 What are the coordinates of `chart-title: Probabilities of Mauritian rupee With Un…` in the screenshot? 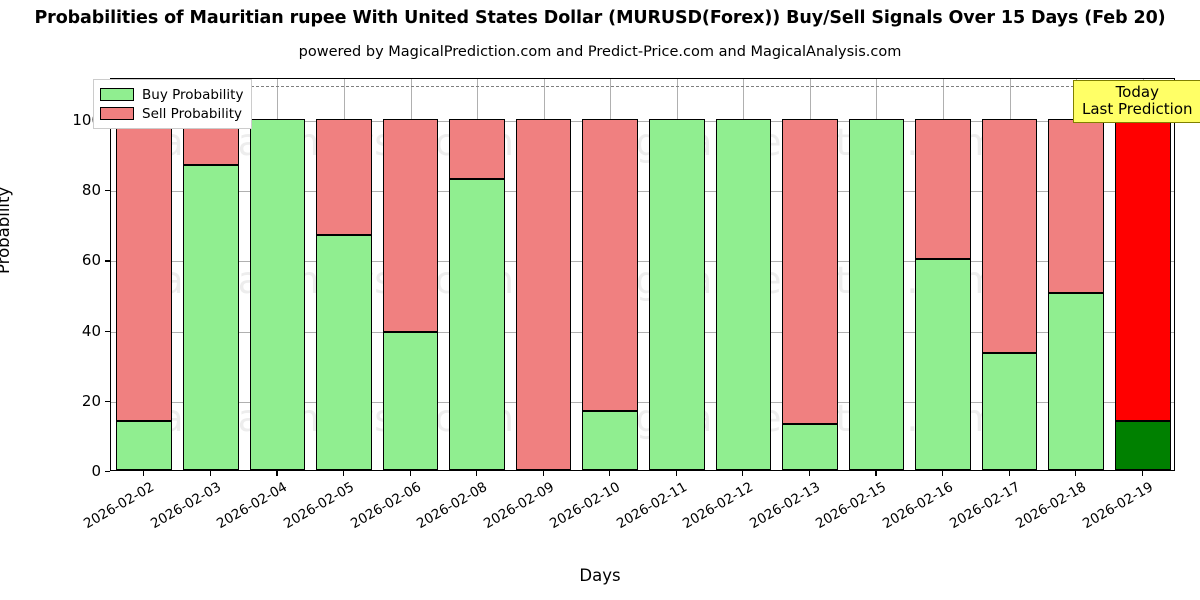 It's located at (600, 18).